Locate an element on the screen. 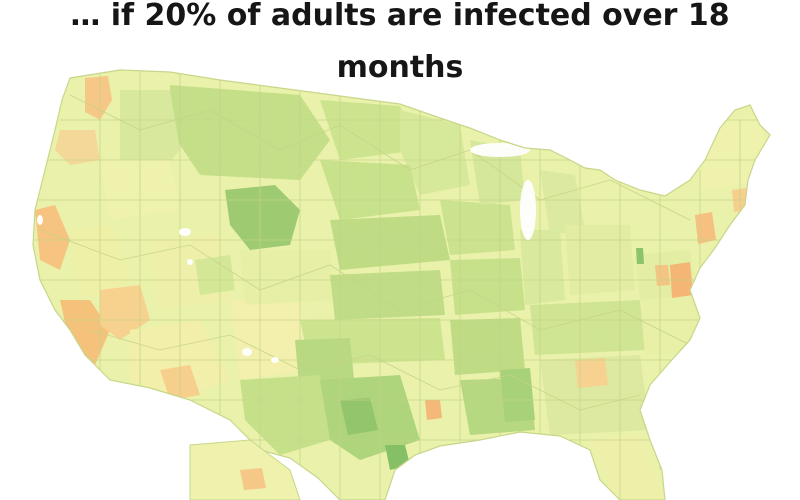 The height and width of the screenshot is (500, 800). lake-spot-michigan is located at coordinates (528, 210).